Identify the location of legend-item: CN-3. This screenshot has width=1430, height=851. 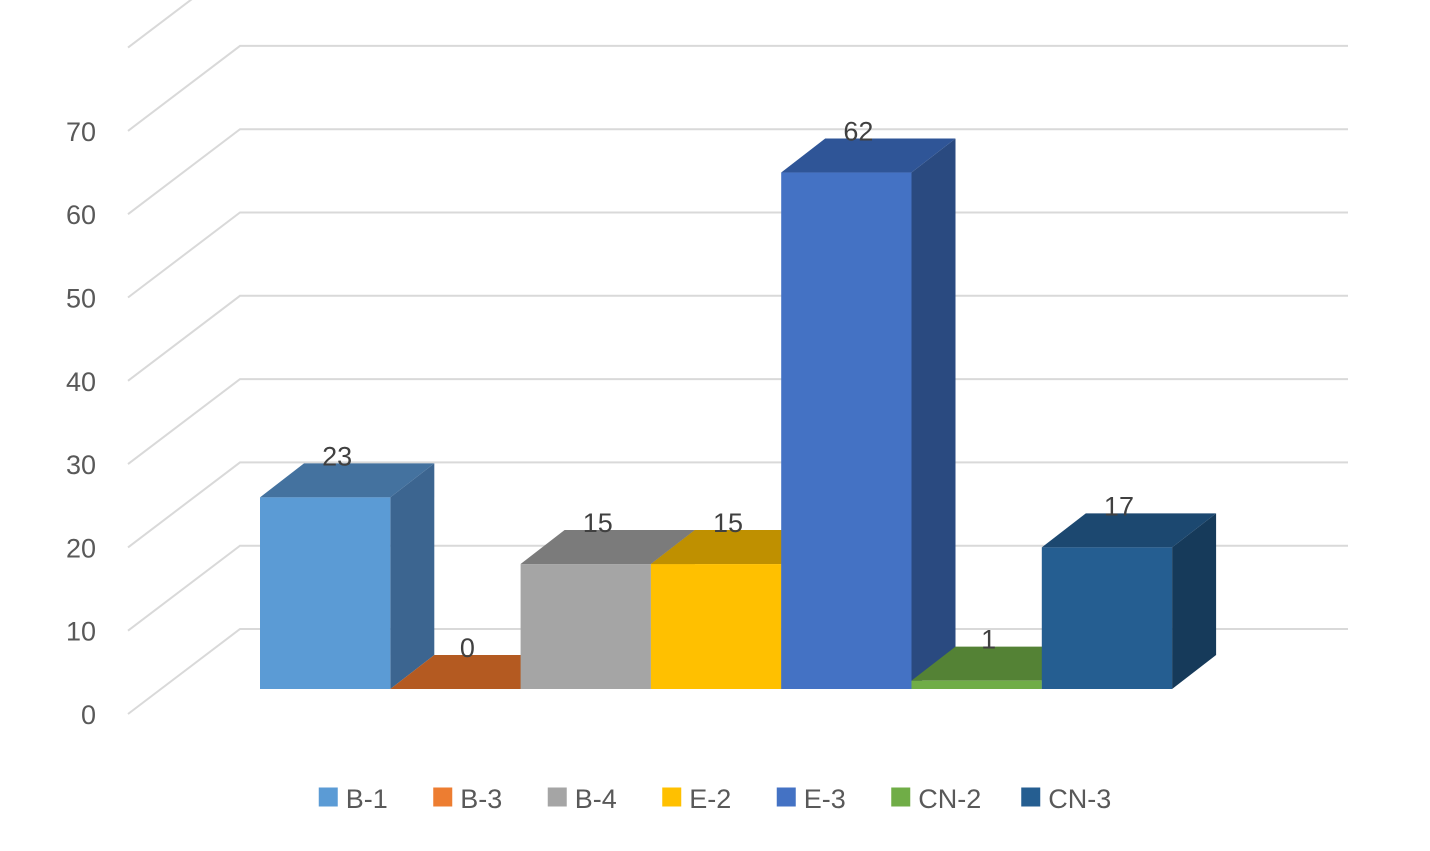
(1066, 799).